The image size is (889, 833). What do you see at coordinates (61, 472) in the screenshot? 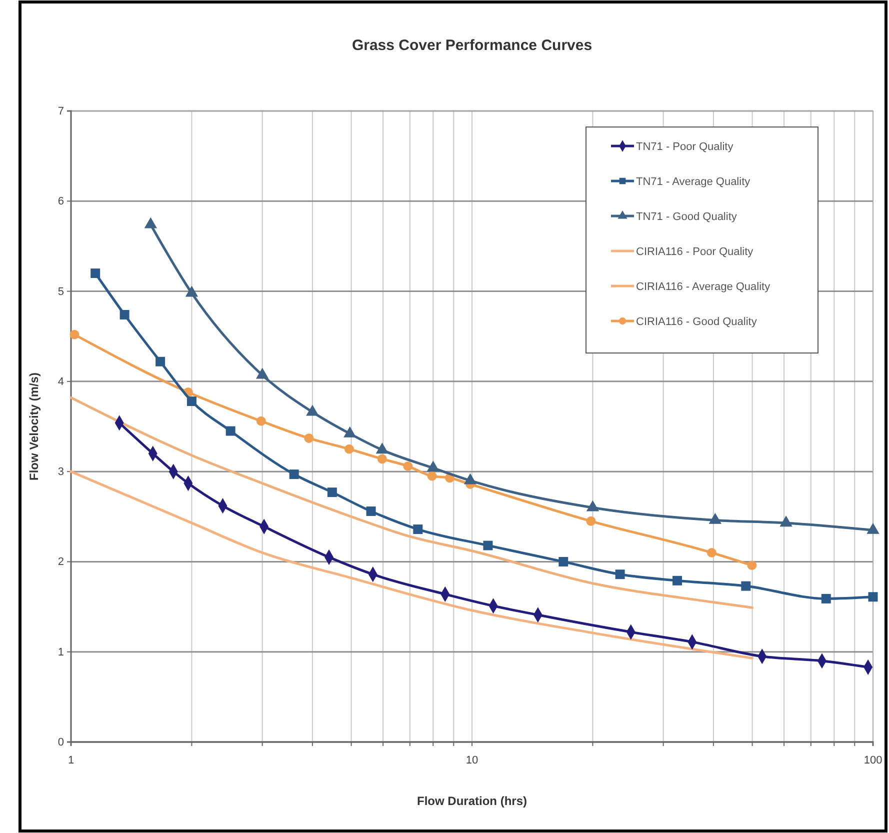
I see `y-tick-label: 3` at bounding box center [61, 472].